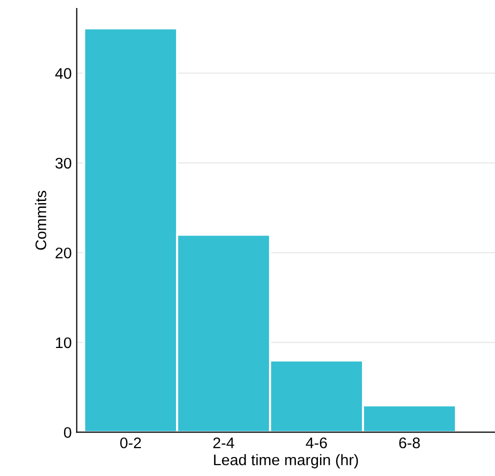 Image resolution: width=495 pixels, height=476 pixels. What do you see at coordinates (316, 442) in the screenshot?
I see `x-tick-label: 4-6` at bounding box center [316, 442].